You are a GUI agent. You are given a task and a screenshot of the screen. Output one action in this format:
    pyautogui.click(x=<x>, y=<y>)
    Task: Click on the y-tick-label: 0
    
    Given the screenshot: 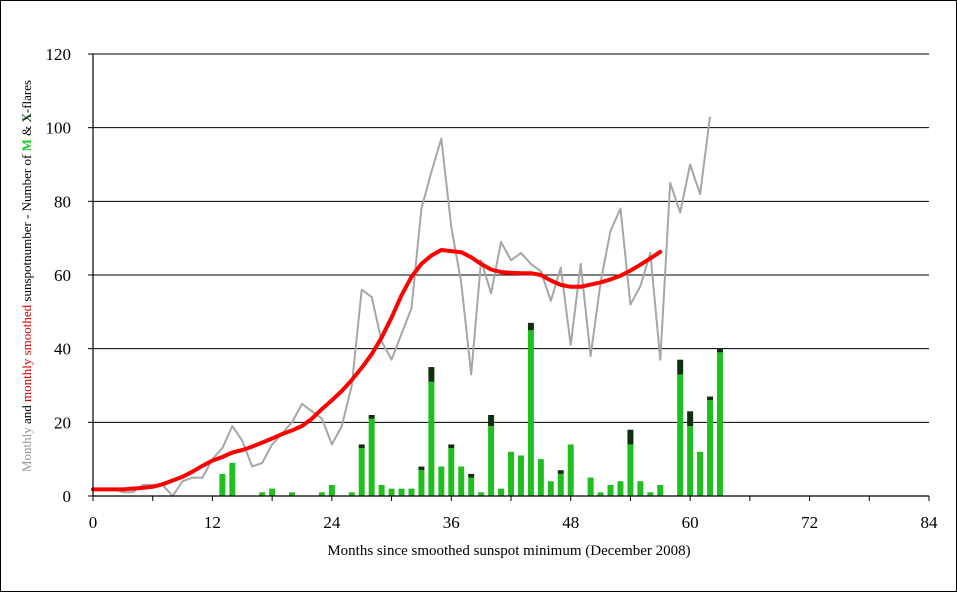 What is the action you would take?
    pyautogui.click(x=67, y=496)
    